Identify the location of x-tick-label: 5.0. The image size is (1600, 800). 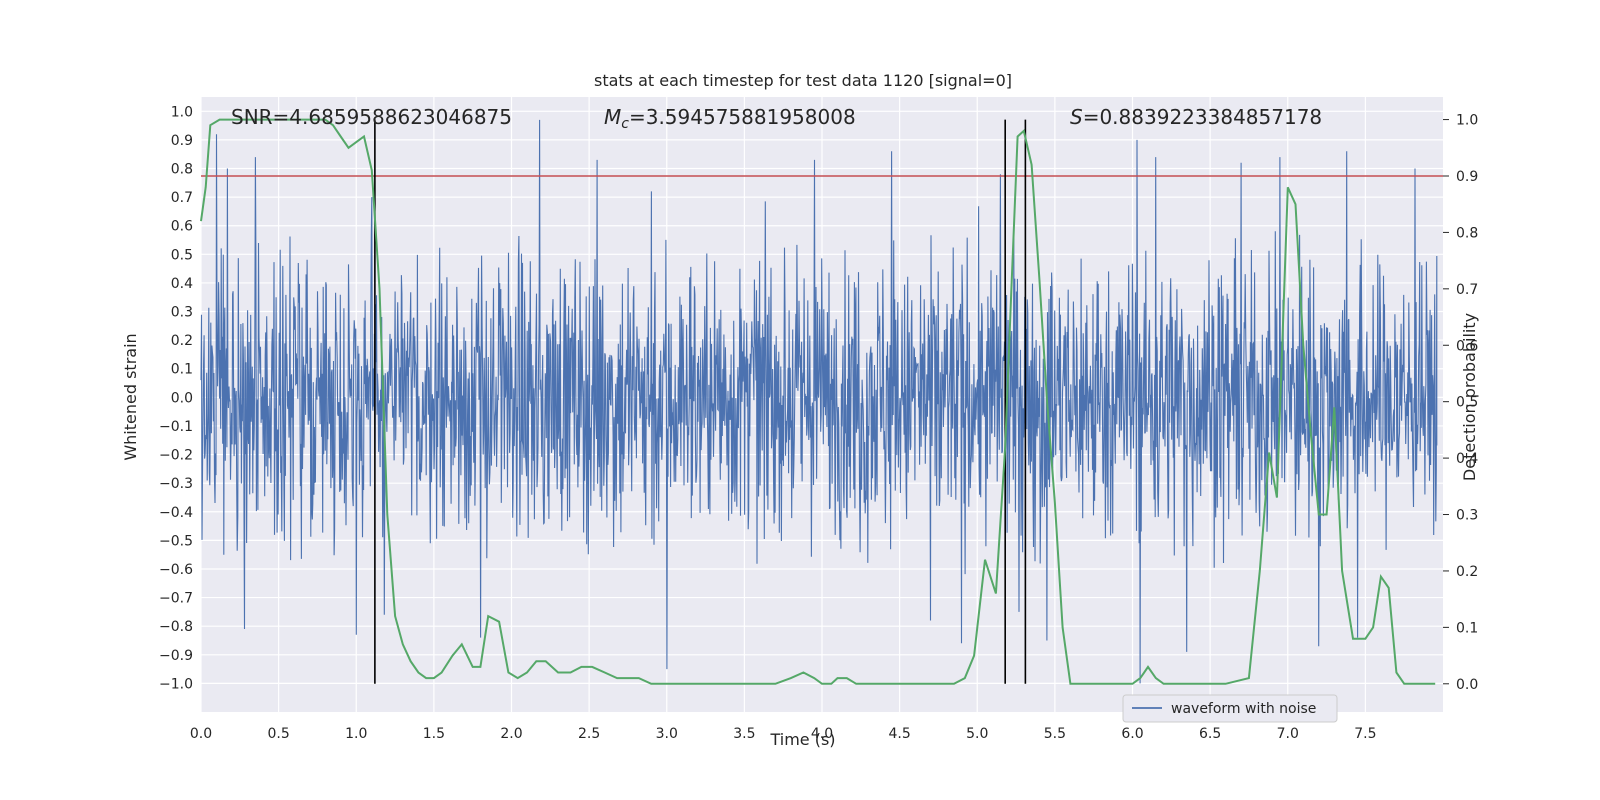
(977, 734).